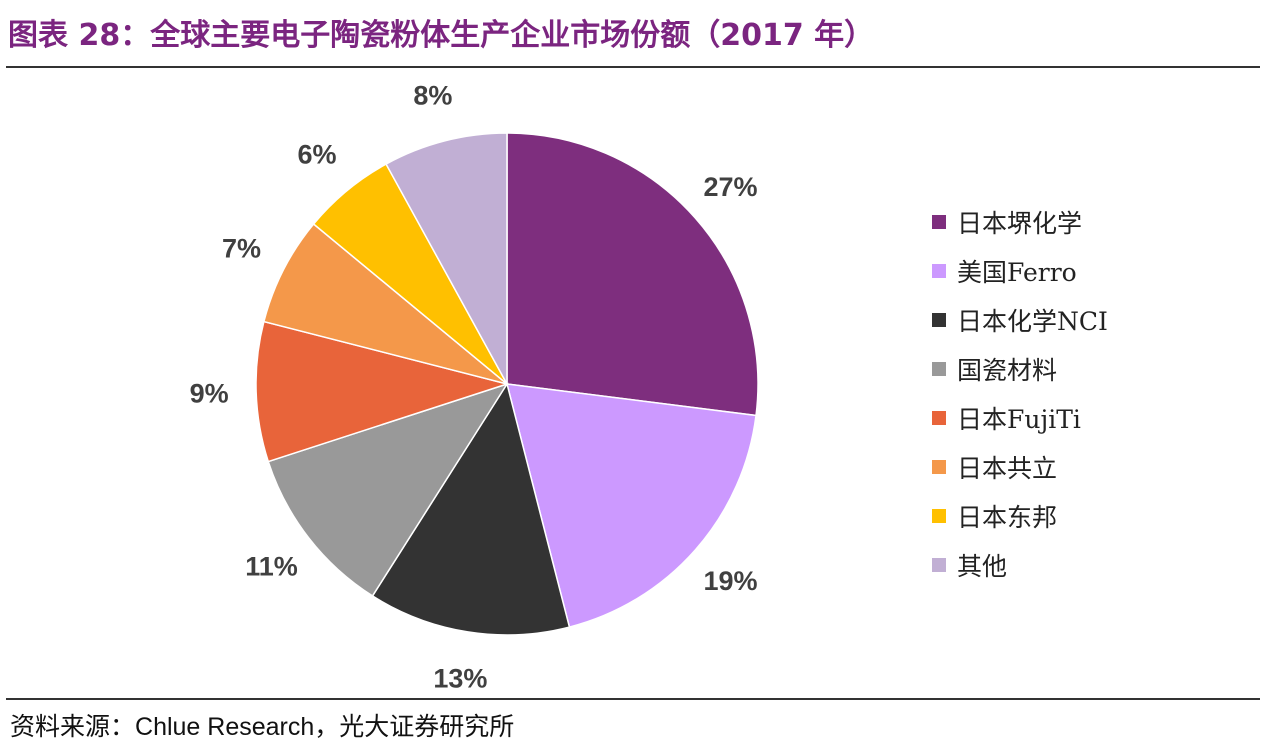  What do you see at coordinates (271, 567) in the screenshot?
I see `data-label-4: 11%` at bounding box center [271, 567].